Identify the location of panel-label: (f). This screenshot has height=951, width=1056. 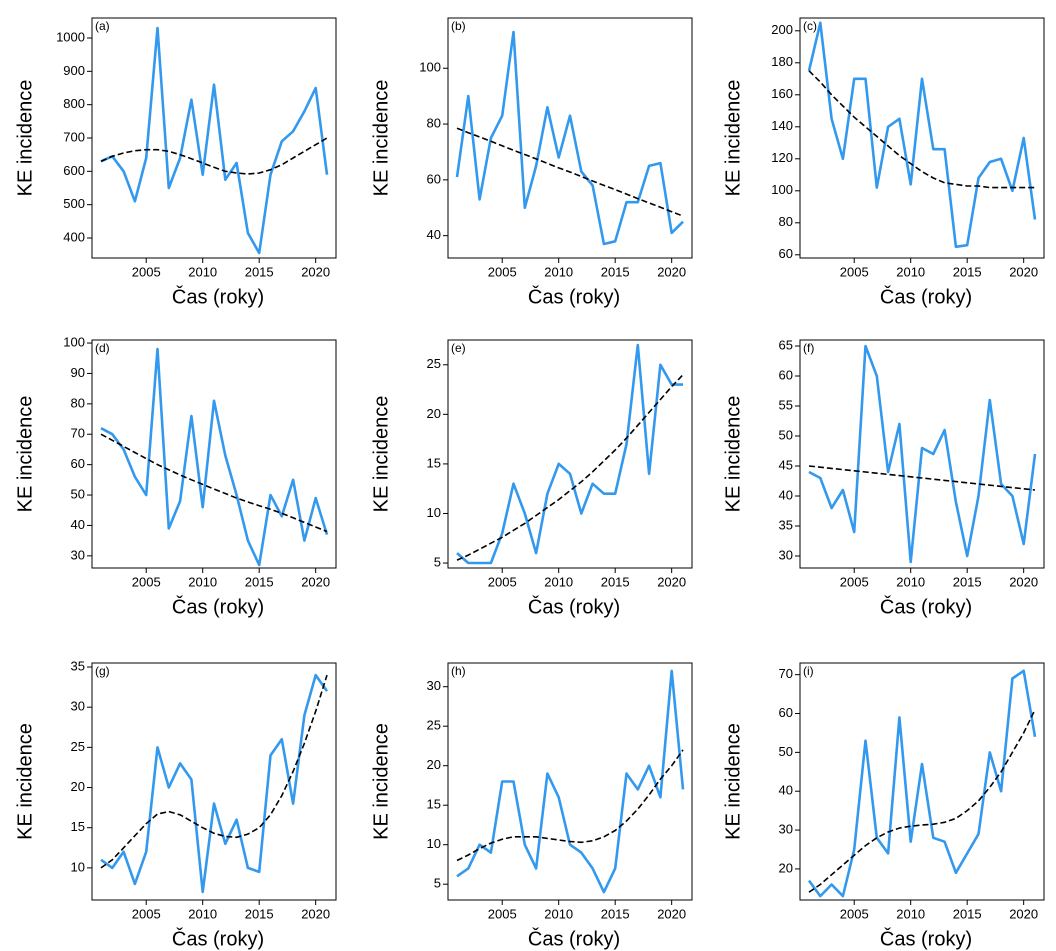
(808, 348).